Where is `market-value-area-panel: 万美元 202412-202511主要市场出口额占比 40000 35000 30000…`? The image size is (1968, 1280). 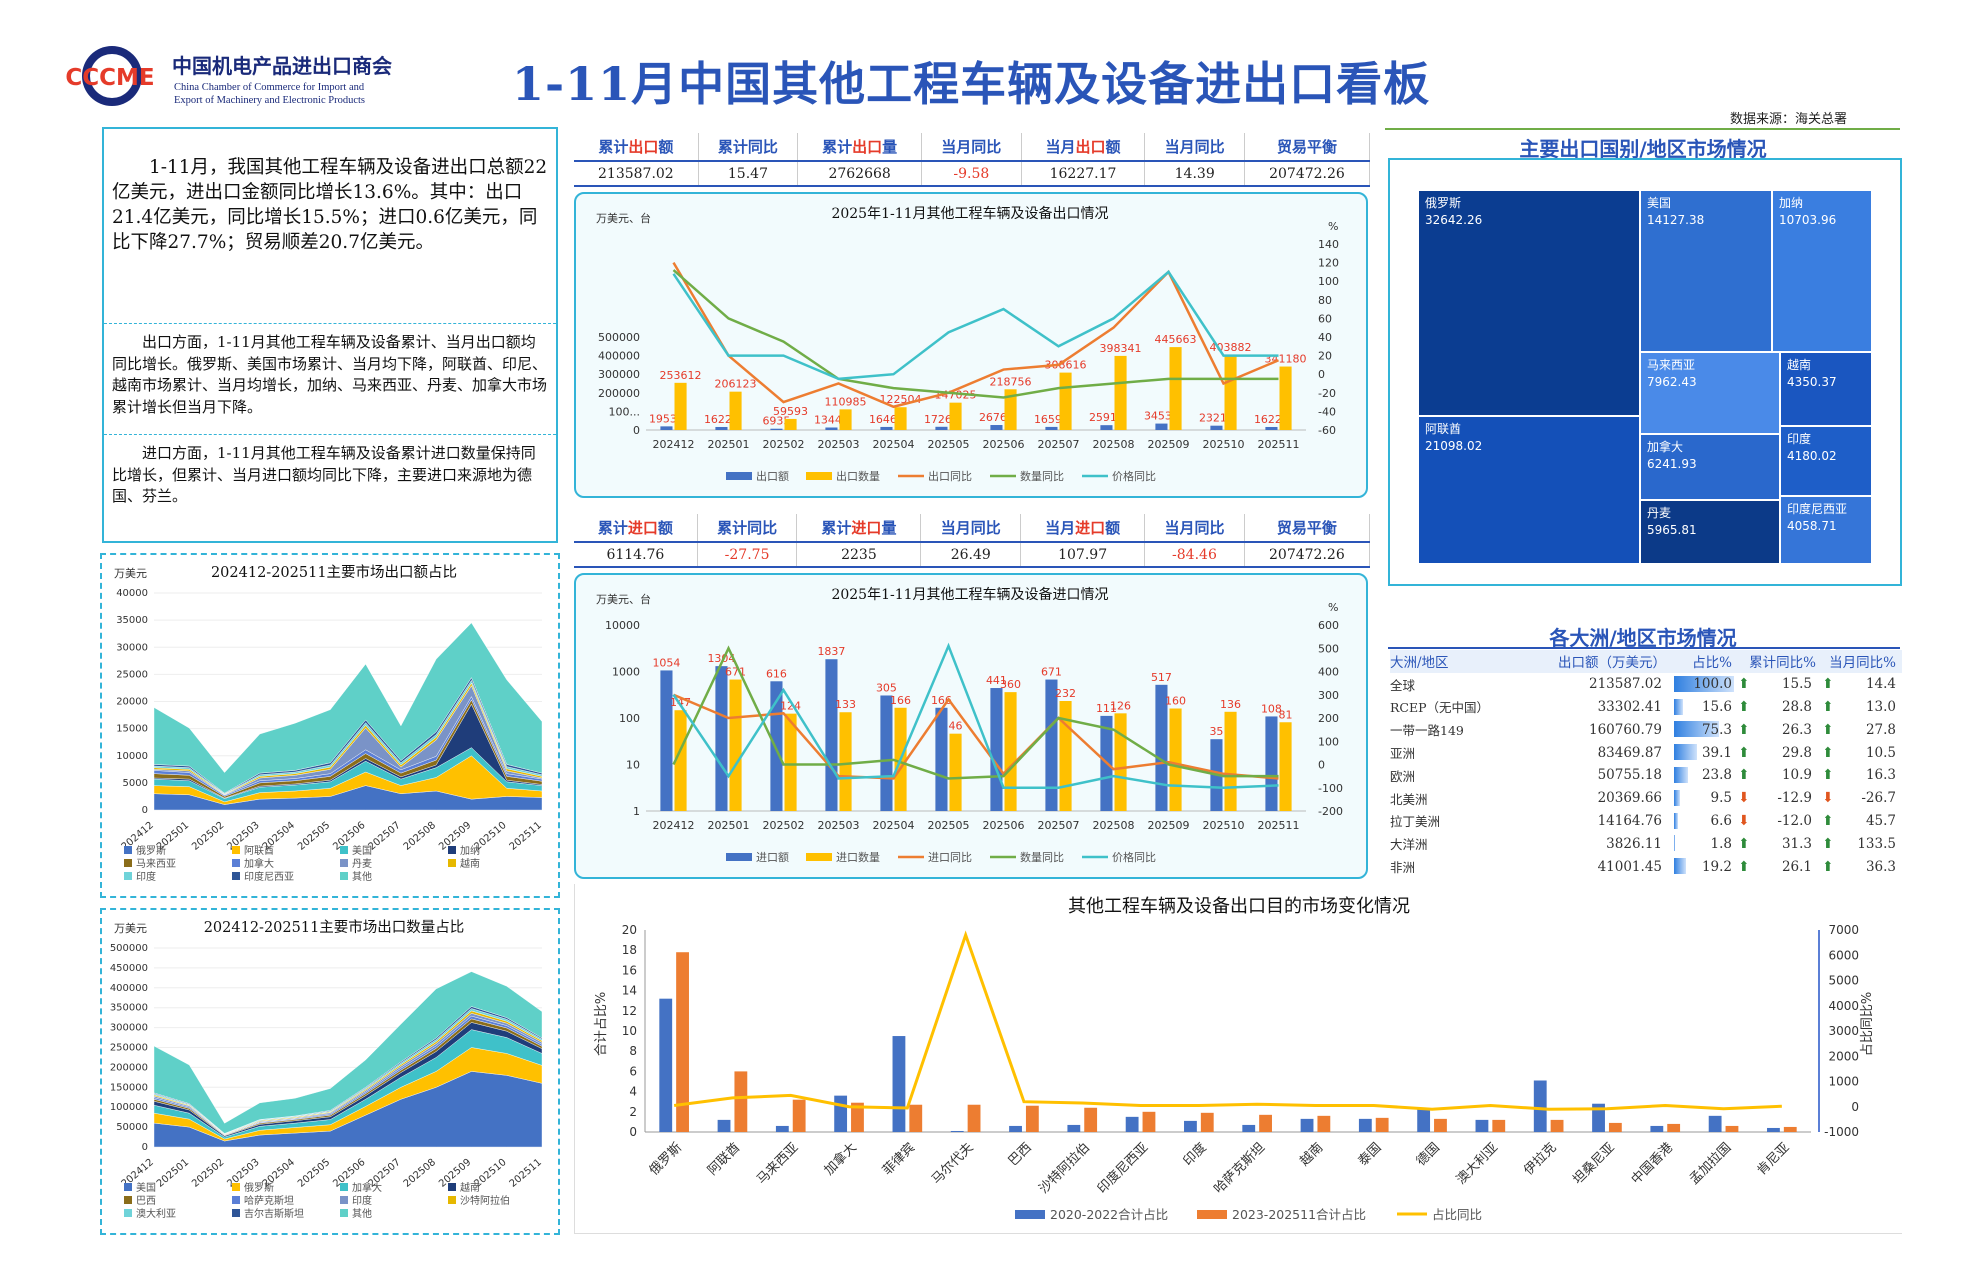
market-value-area-panel: 万美元 202412-202511主要市场出口额占比 40000 35000 30000… is located at coordinates (330, 725).